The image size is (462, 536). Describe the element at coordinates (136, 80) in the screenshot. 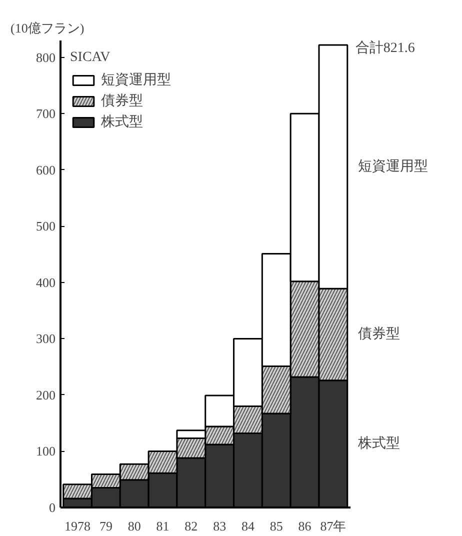

I see `legend-label: 短資運用型` at that location.